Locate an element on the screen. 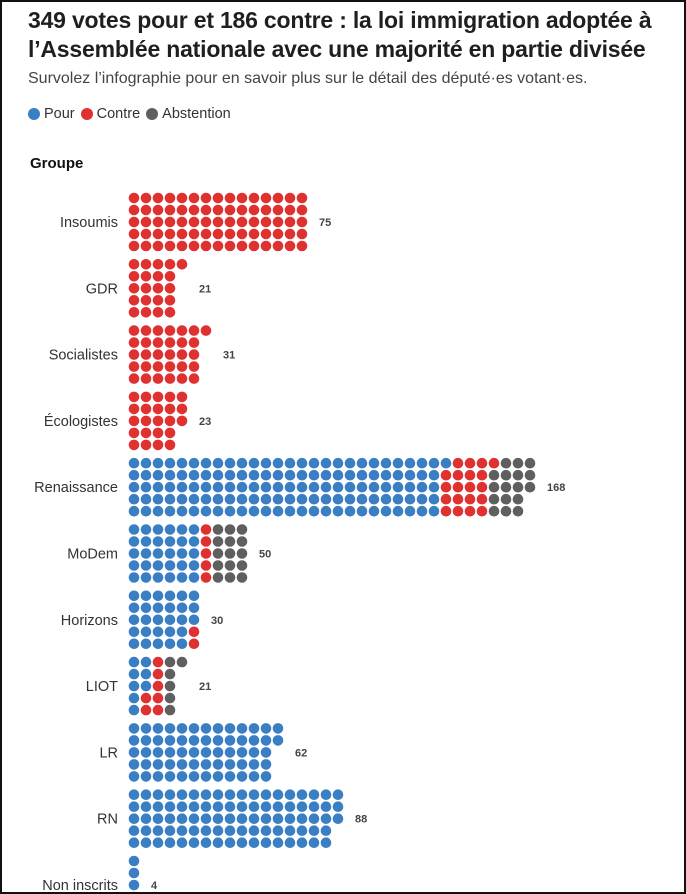 The width and height of the screenshot is (686, 894). group-non-inscrits: Non inscrits 4 is located at coordinates (100, 873).